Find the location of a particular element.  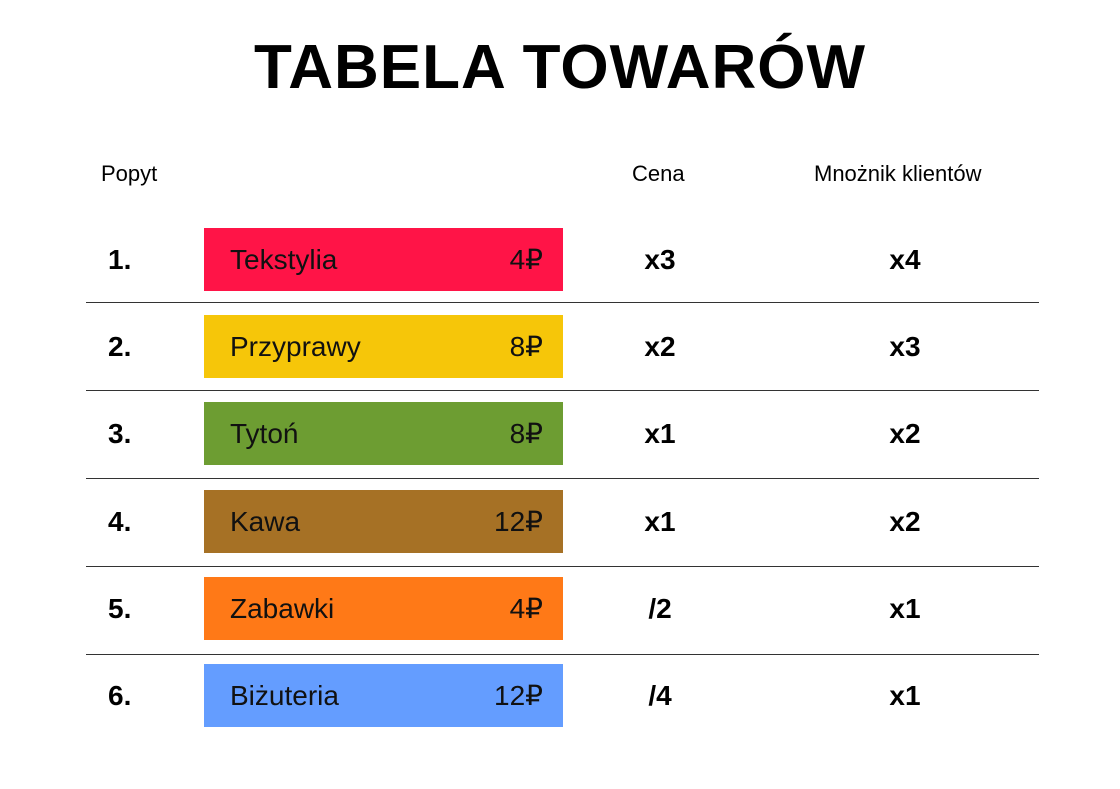

rank-number: 3. is located at coordinates (120, 433).